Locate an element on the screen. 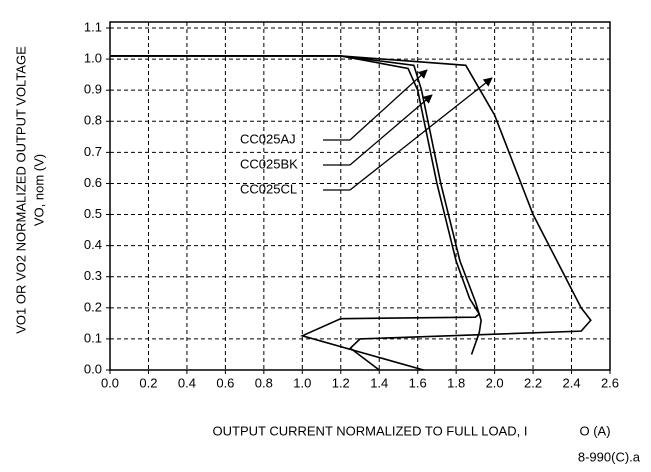  y-tick-label: 0.2 is located at coordinates (93, 306).